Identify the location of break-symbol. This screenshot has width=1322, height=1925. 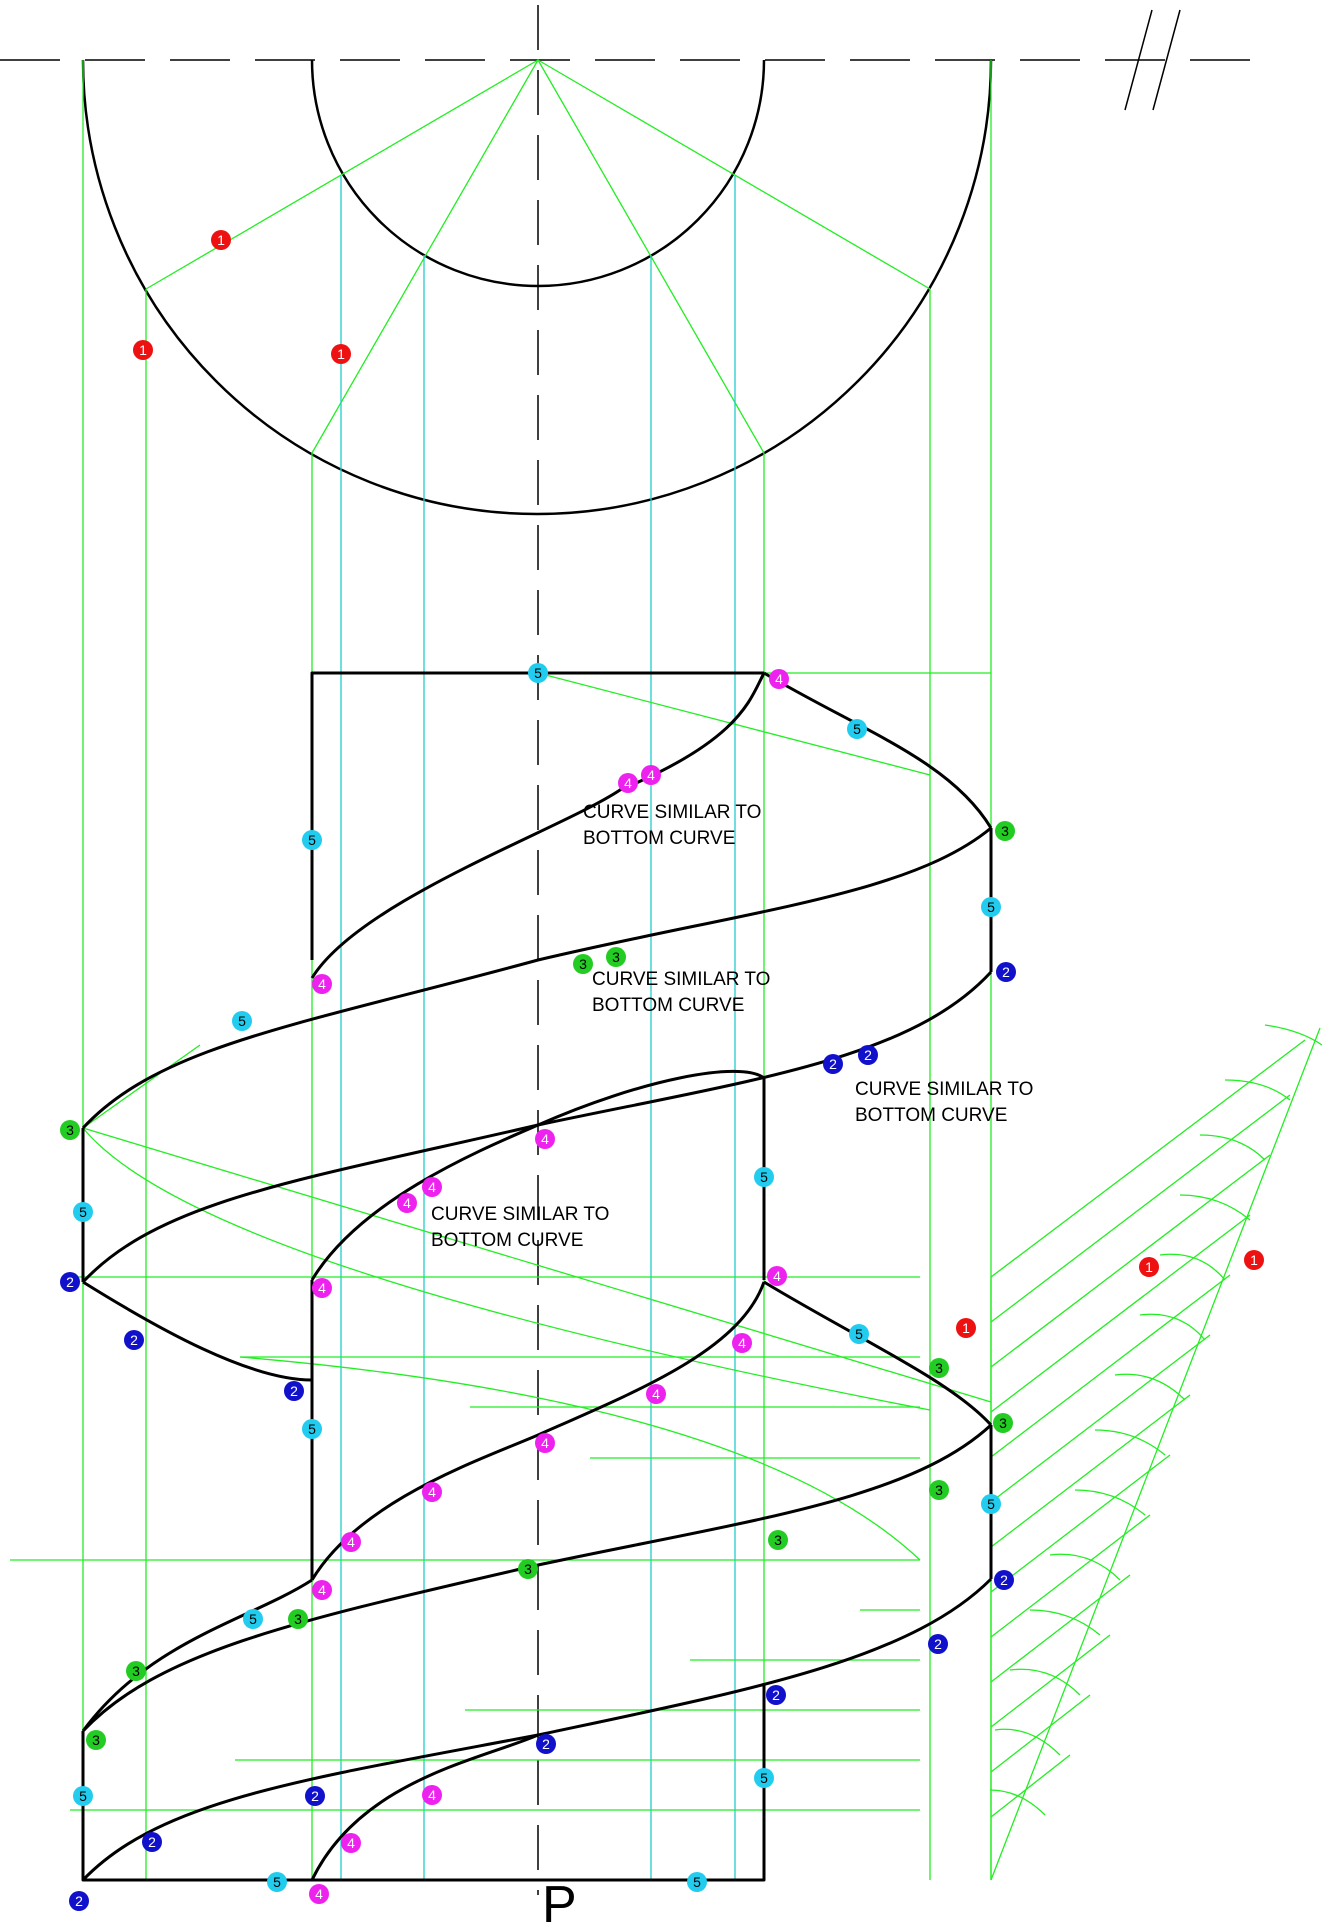
(1152, 60).